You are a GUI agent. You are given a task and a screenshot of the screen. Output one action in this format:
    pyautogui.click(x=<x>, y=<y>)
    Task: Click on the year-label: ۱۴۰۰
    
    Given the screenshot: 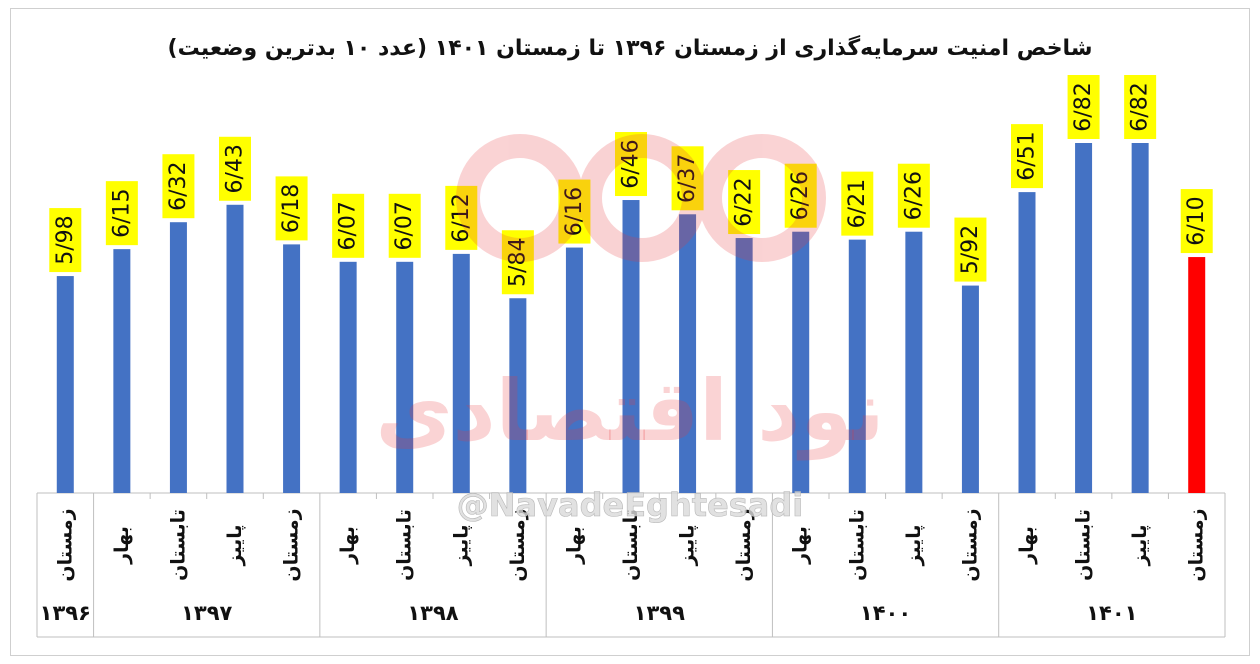 What is the action you would take?
    pyautogui.click(x=885, y=613)
    